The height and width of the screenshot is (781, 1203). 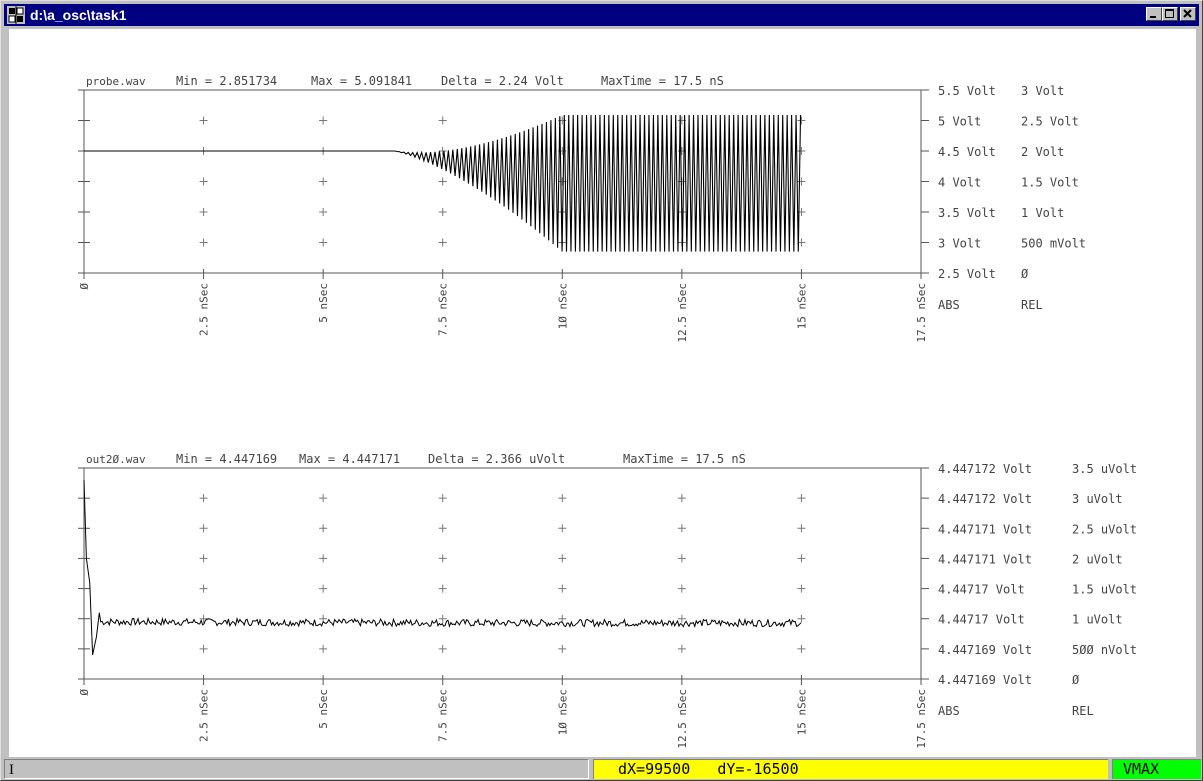 What do you see at coordinates (502, 81) in the screenshot?
I see `plot-delta: Delta = 2.24 Volt` at bounding box center [502, 81].